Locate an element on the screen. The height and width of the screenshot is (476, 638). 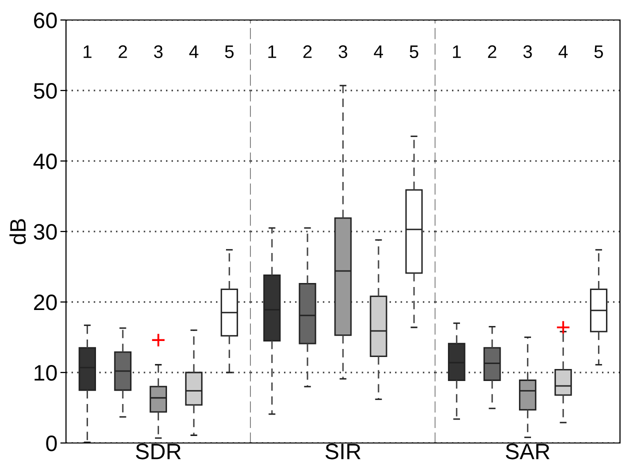
y-tick-label: 60 is located at coordinates (45, 20).